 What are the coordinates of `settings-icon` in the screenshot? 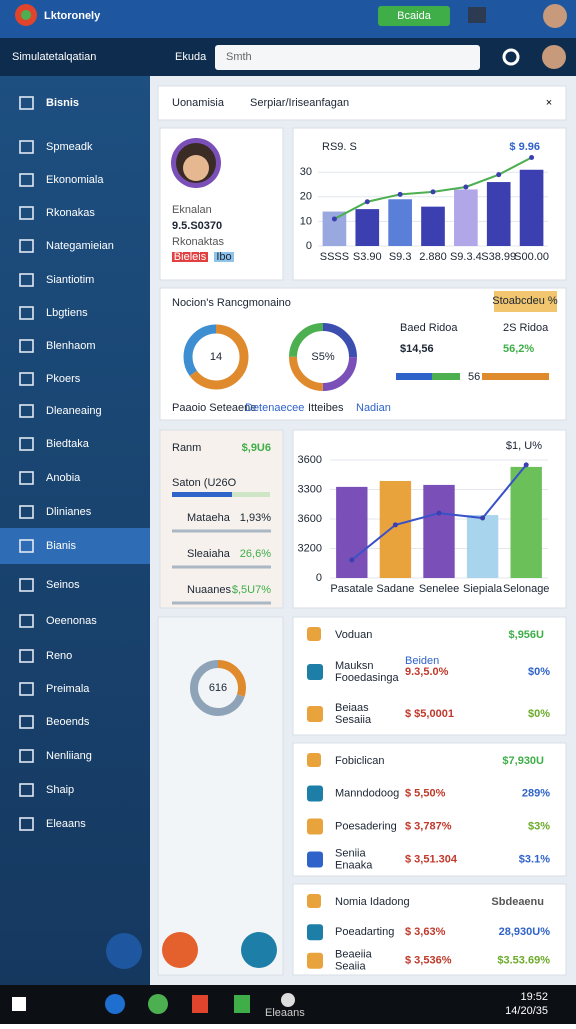 It's located at (511, 57).